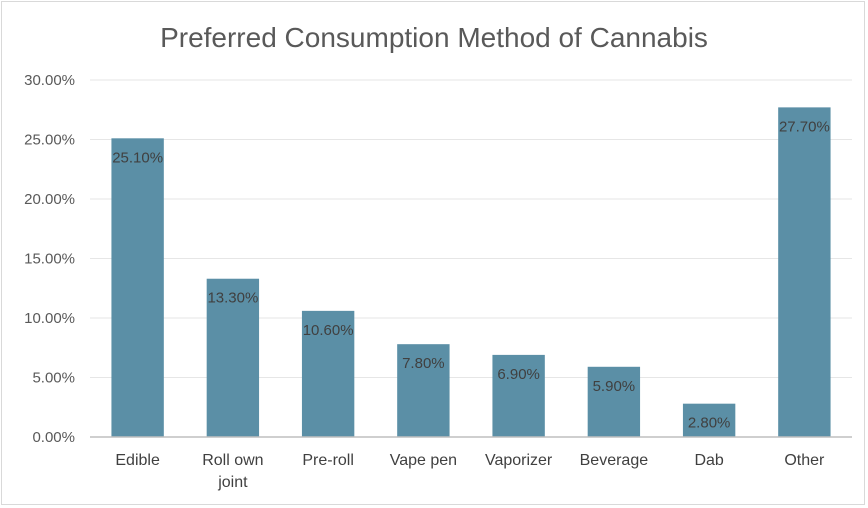  Describe the element at coordinates (518, 374) in the screenshot. I see `data-label: 6.90%` at that location.